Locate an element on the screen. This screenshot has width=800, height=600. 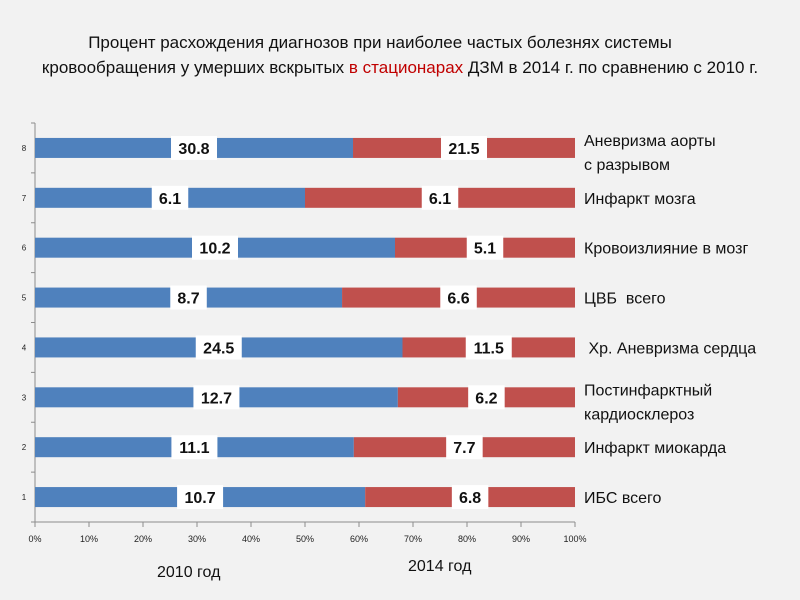
category-label: ЦВБ всего is located at coordinates (625, 299).